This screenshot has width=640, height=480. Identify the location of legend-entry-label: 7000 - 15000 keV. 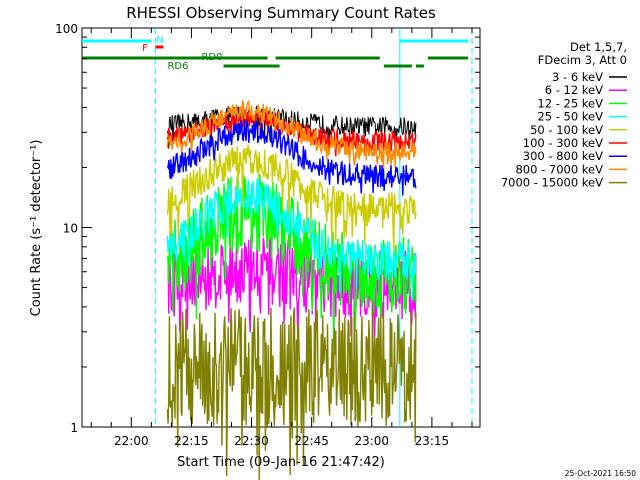
(552, 183).